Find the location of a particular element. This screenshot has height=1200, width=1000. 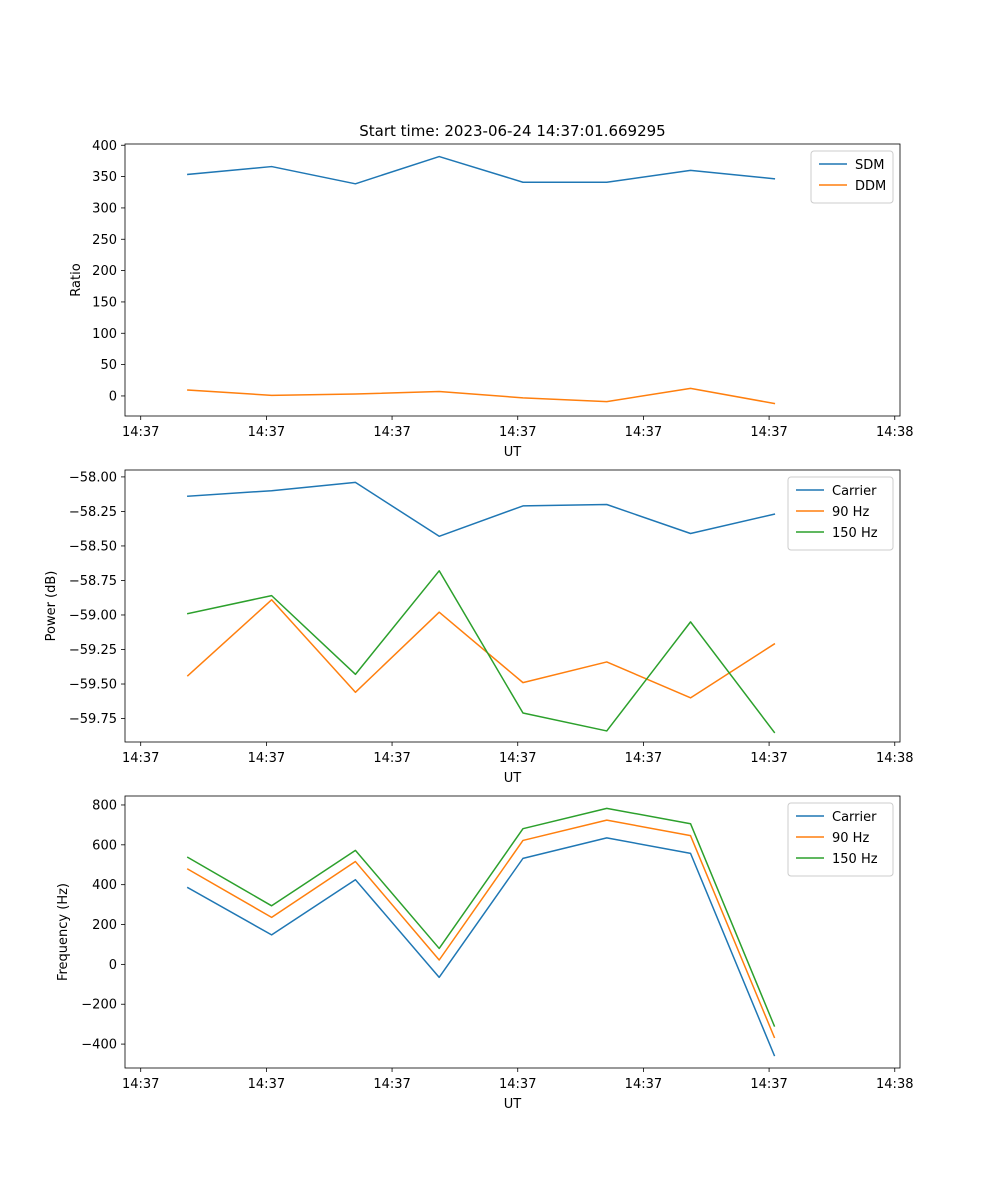

y-tick-label: −58.00 is located at coordinates (93, 477).